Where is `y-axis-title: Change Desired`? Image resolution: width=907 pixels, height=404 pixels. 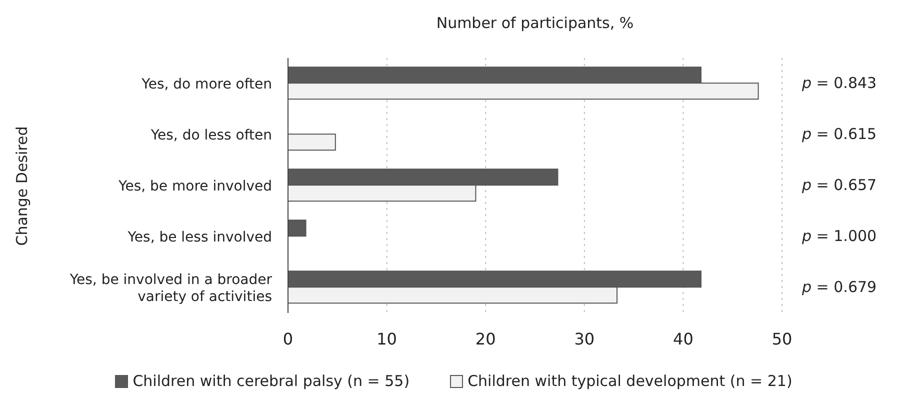 y-axis-title: Change Desired is located at coordinates (22, 186).